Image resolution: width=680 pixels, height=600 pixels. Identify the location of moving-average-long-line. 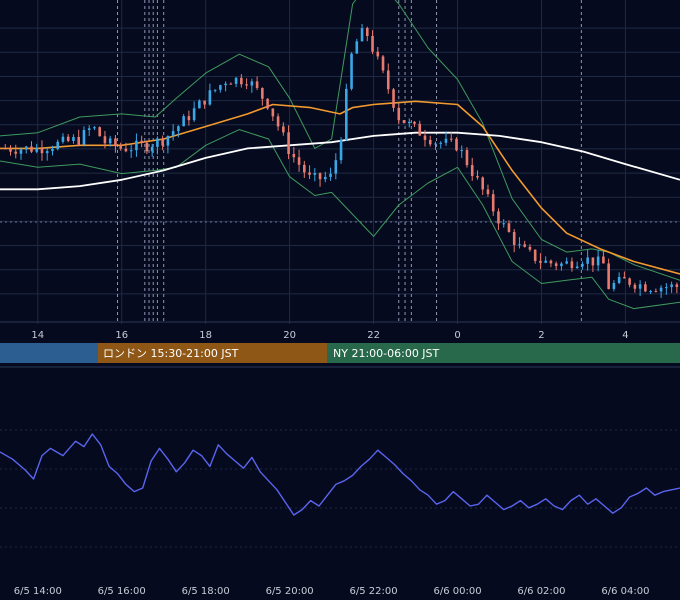
(340, 161).